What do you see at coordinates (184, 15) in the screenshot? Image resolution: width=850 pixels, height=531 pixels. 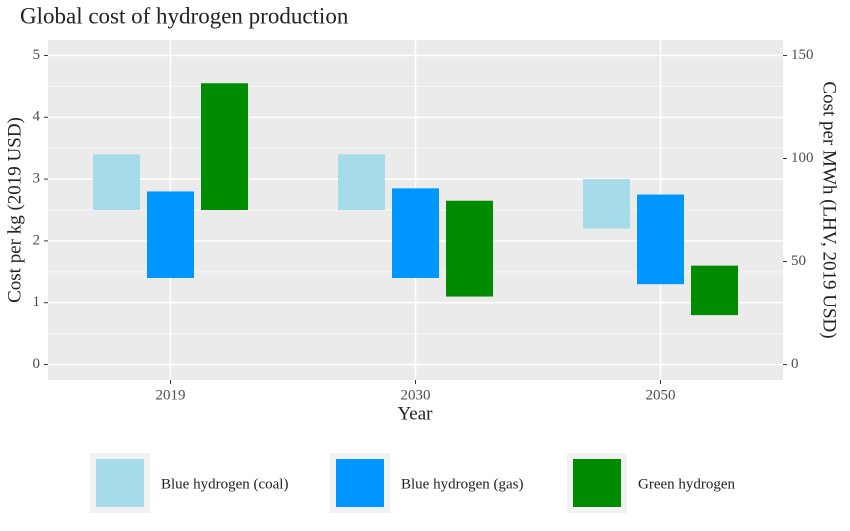 I see `chart-title: Global cost of hydrogen production` at bounding box center [184, 15].